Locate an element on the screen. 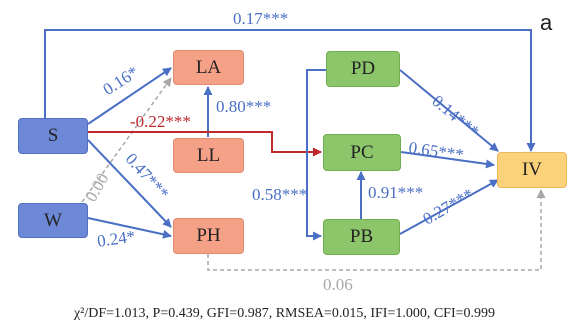 The width and height of the screenshot is (569, 333). coef-ll-la: 0.80*** is located at coordinates (244, 106).